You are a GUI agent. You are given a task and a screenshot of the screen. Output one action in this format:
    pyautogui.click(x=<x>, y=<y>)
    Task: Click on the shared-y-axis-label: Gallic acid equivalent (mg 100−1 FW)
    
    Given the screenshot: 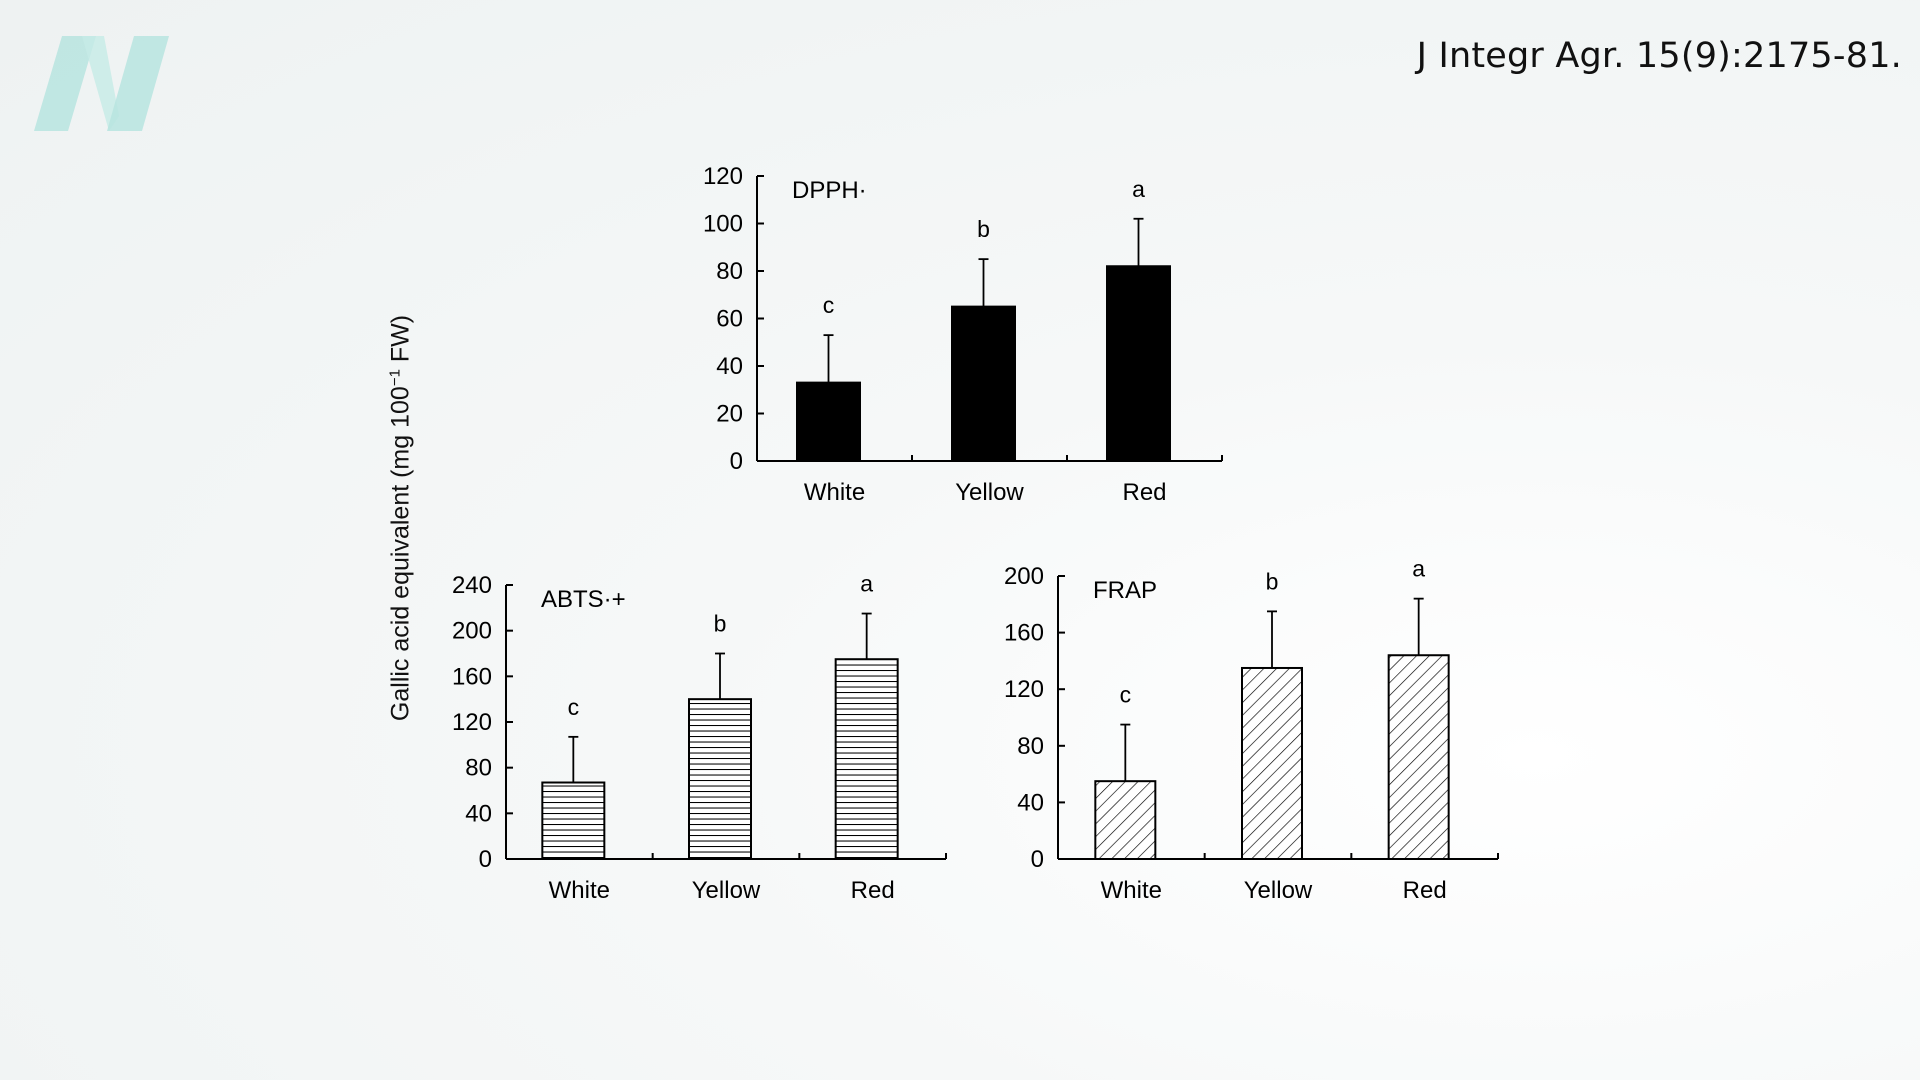 What is the action you would take?
    pyautogui.click(x=400, y=518)
    